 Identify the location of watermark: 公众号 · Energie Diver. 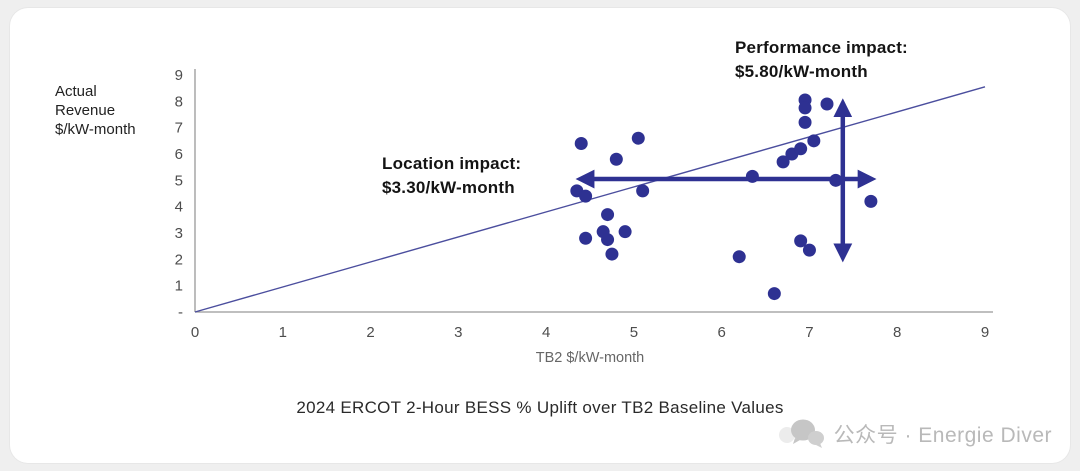
(915, 434).